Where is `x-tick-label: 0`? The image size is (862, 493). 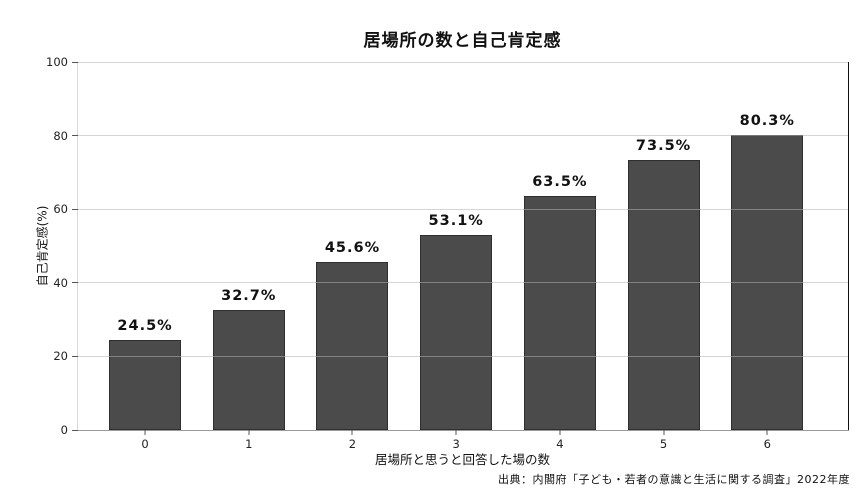 x-tick-label: 0 is located at coordinates (145, 444).